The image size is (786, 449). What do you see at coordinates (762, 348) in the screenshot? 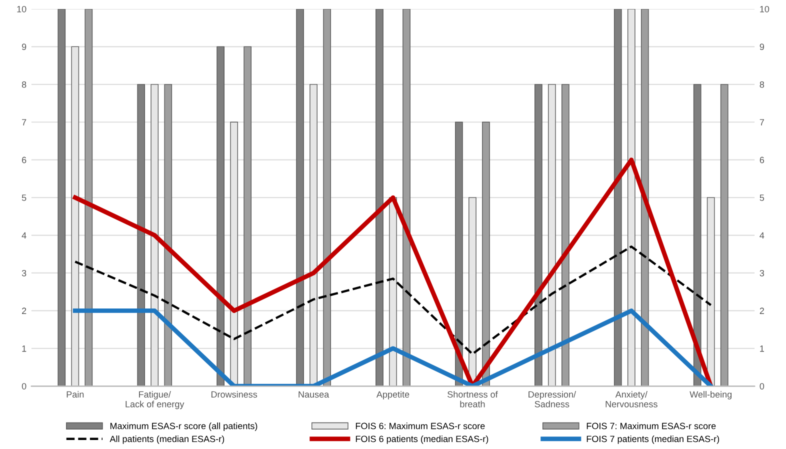
I see `y2-tick-label: 1` at bounding box center [762, 348].